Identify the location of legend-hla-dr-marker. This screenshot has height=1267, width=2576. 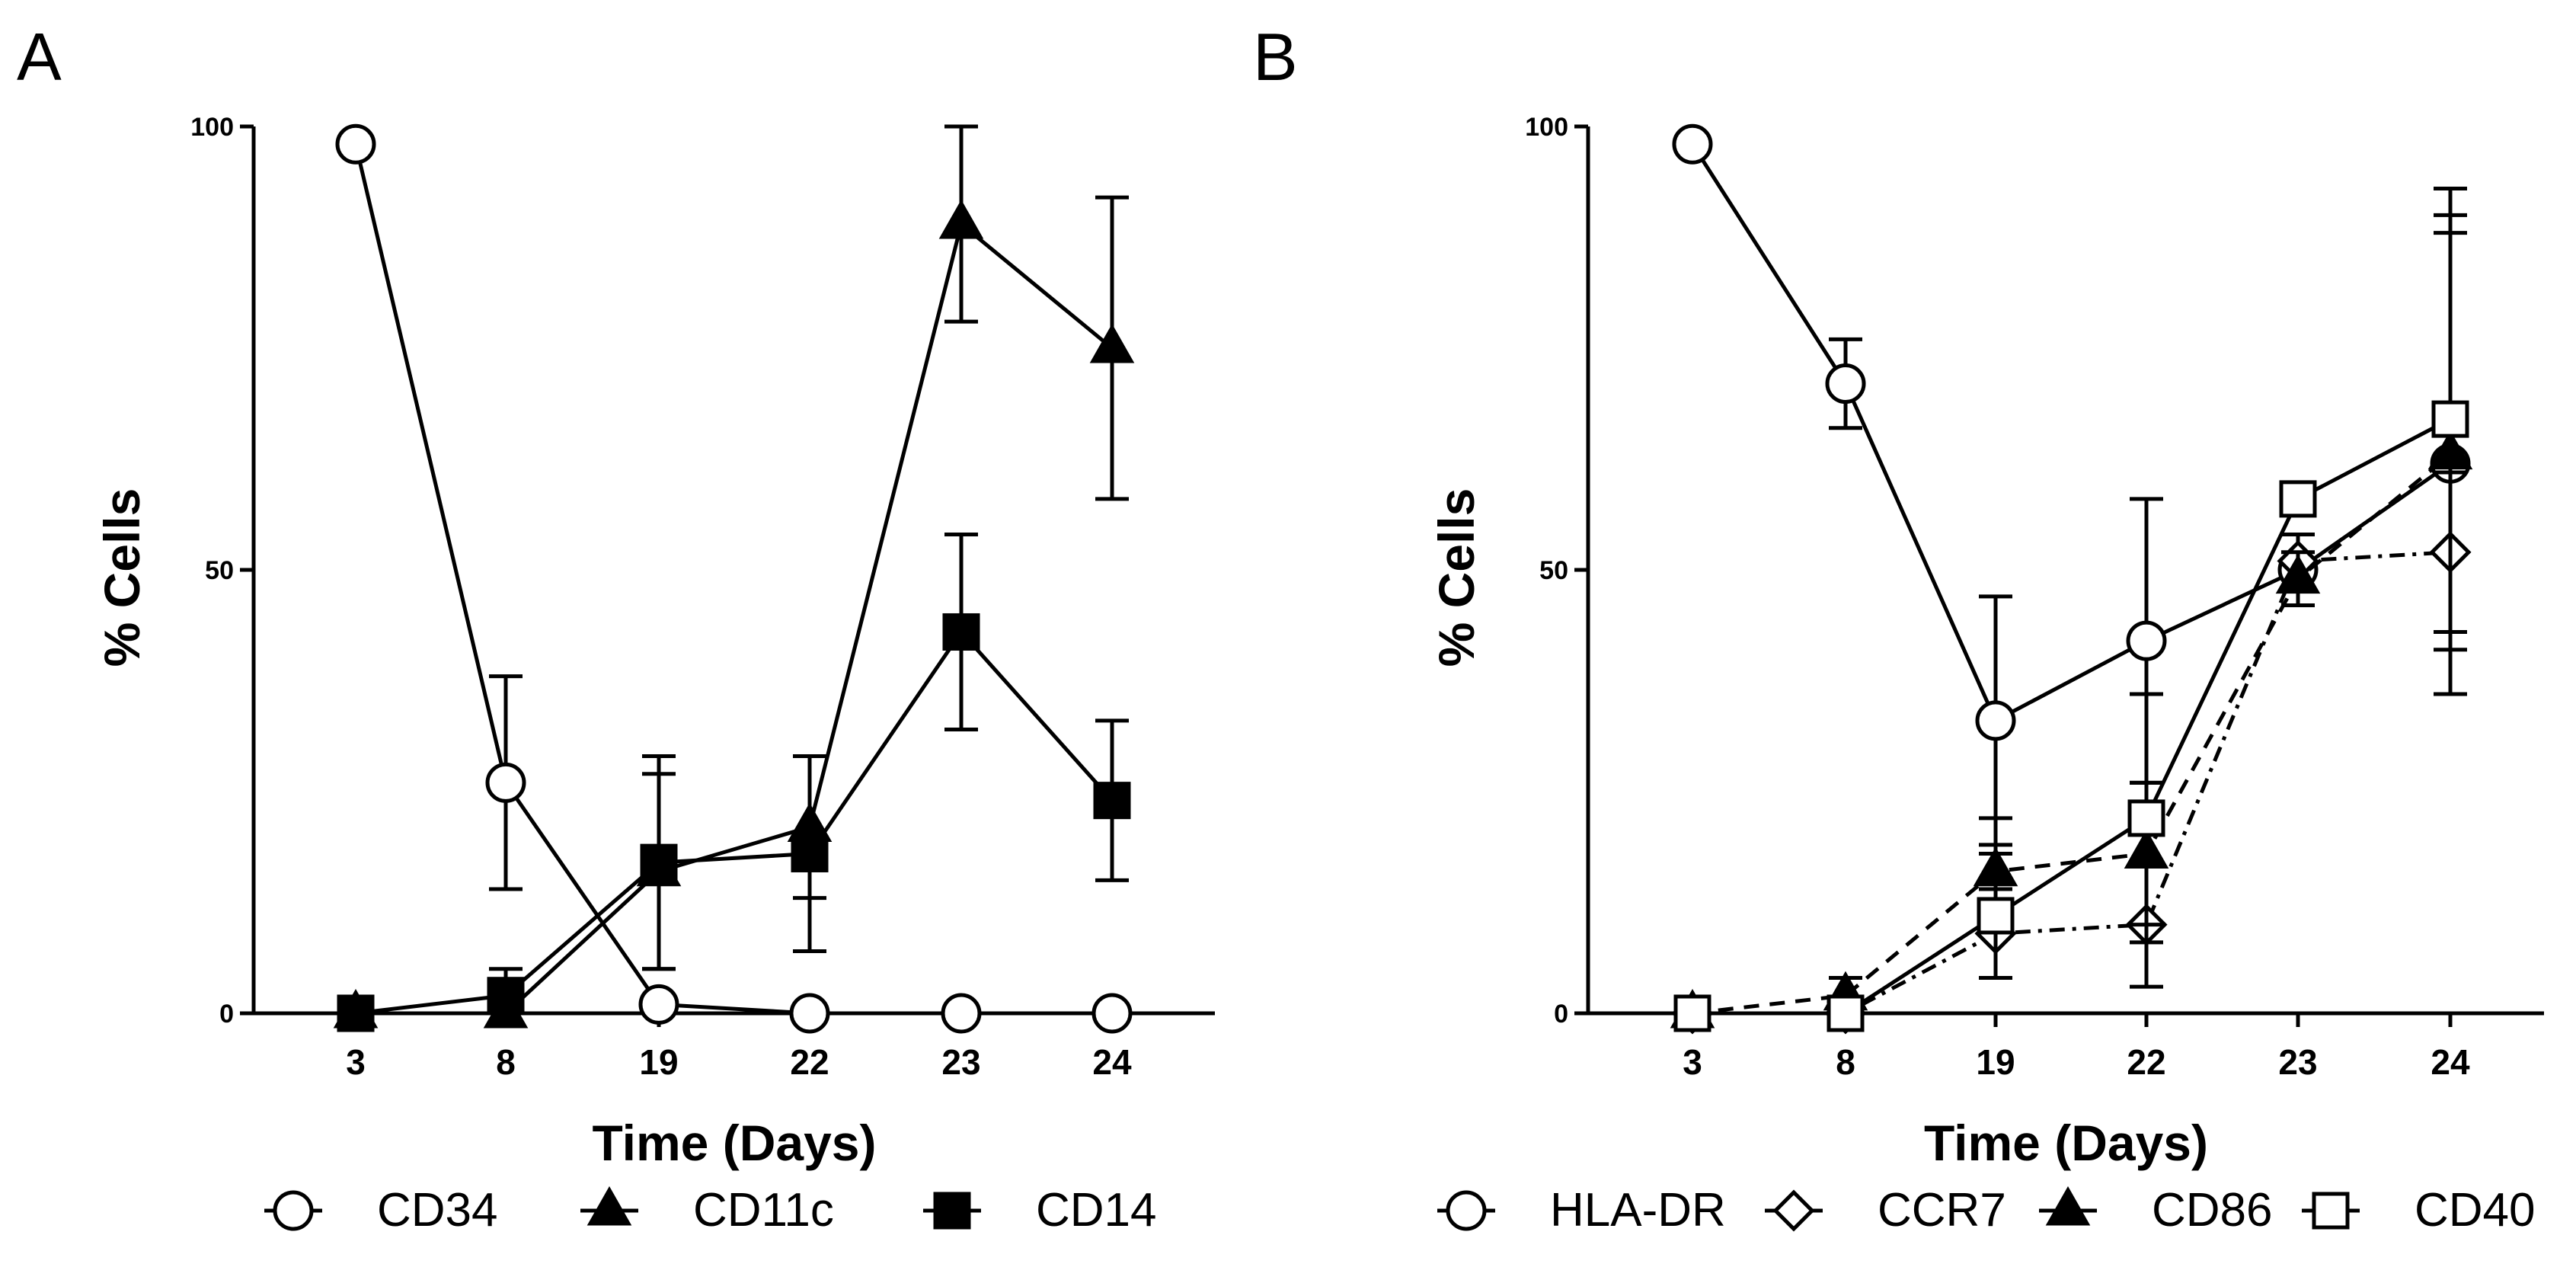
(1466, 1210).